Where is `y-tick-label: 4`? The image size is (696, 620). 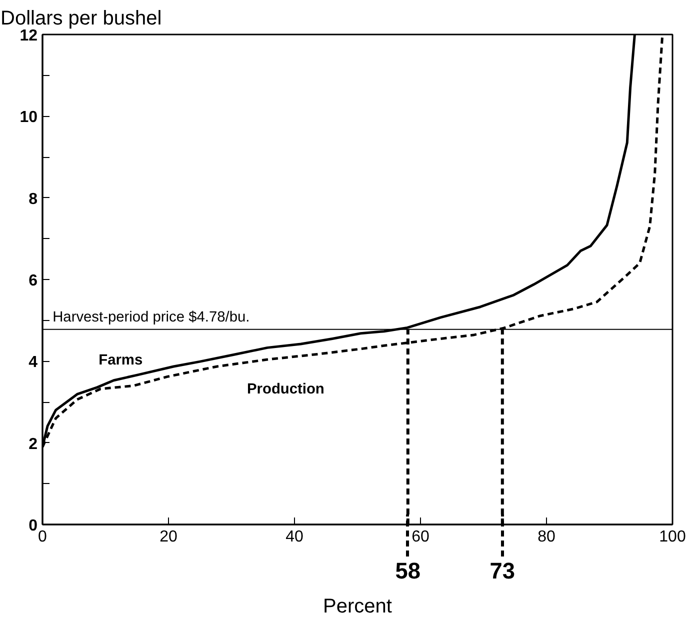 y-tick-label: 4 is located at coordinates (33, 363).